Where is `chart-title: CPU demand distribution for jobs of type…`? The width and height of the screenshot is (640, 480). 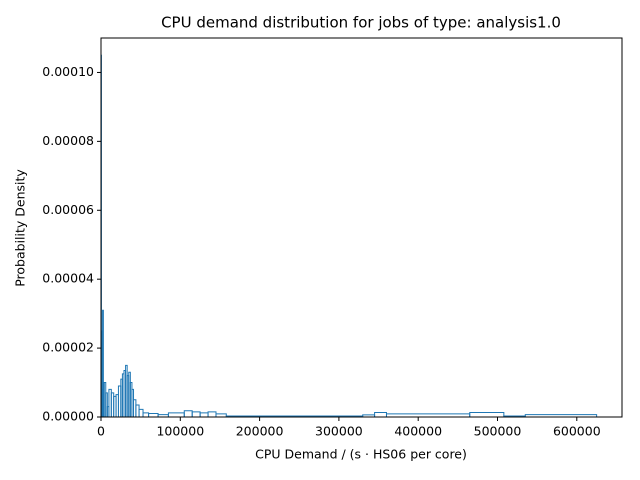 chart-title: CPU demand distribution for jobs of type… is located at coordinates (361, 23).